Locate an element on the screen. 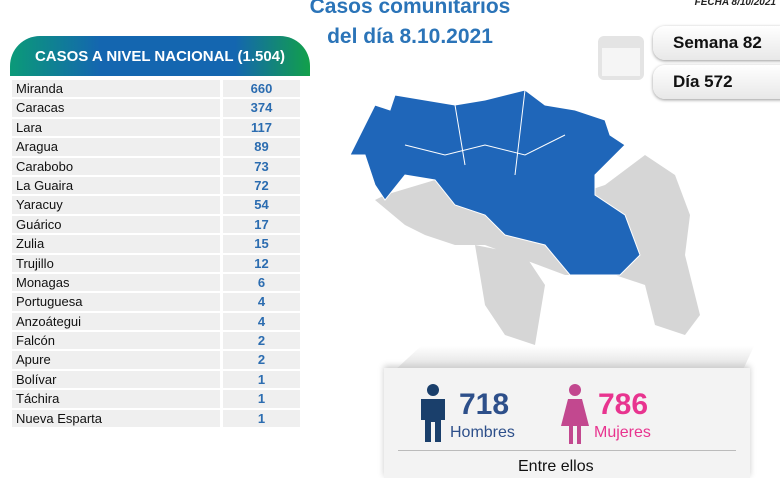  state-name: Miranda is located at coordinates (117, 90).